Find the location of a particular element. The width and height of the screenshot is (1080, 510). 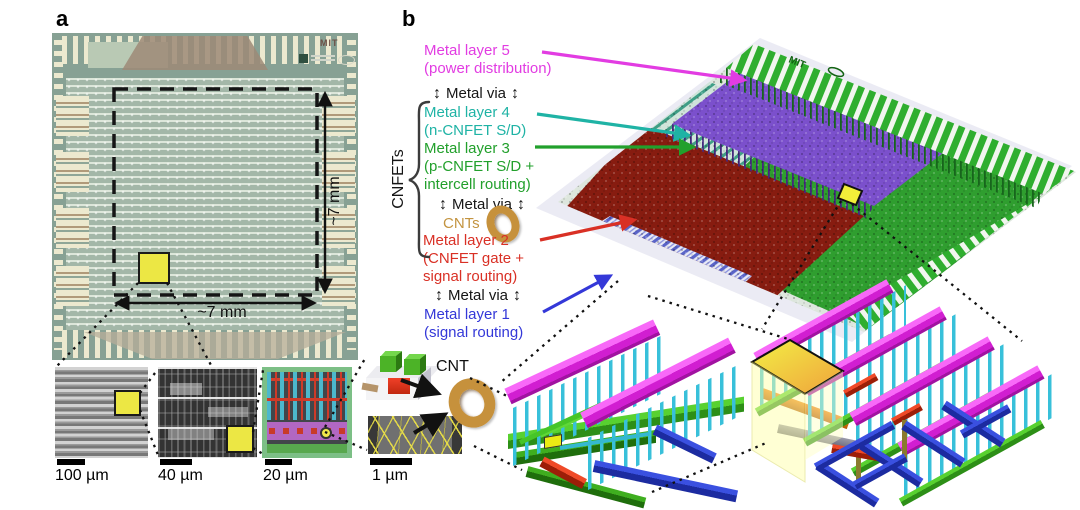

die-core-array is located at coordinates (205, 204).